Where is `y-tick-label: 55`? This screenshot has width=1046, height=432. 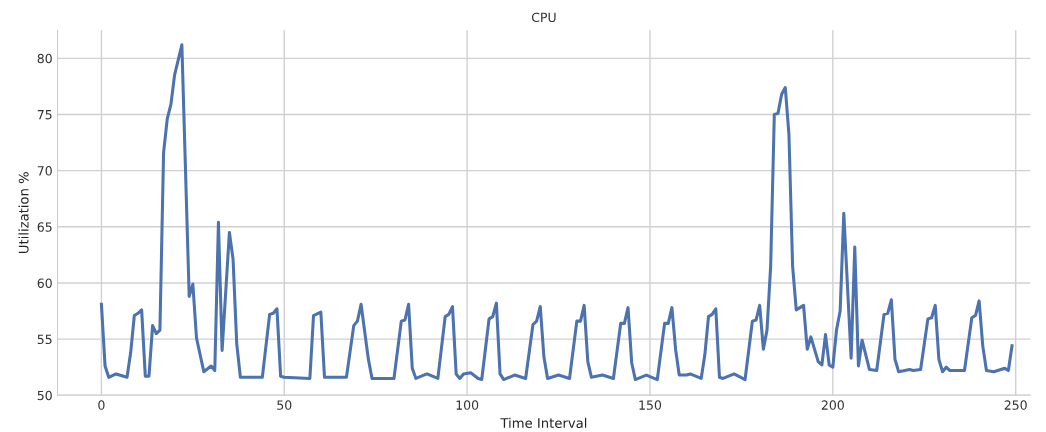 y-tick-label: 55 is located at coordinates (44, 339).